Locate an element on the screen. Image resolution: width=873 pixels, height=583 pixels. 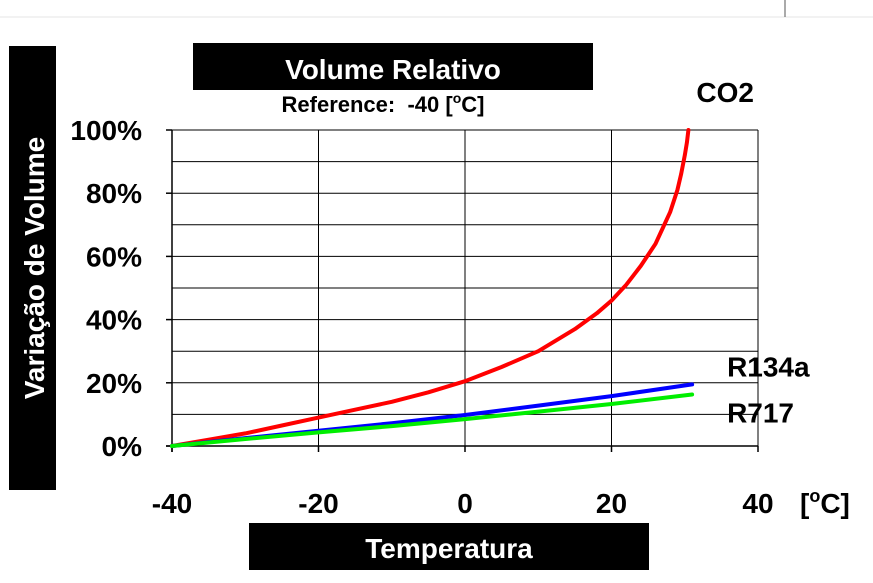
chart-title: Volume Relativo is located at coordinates (393, 69).